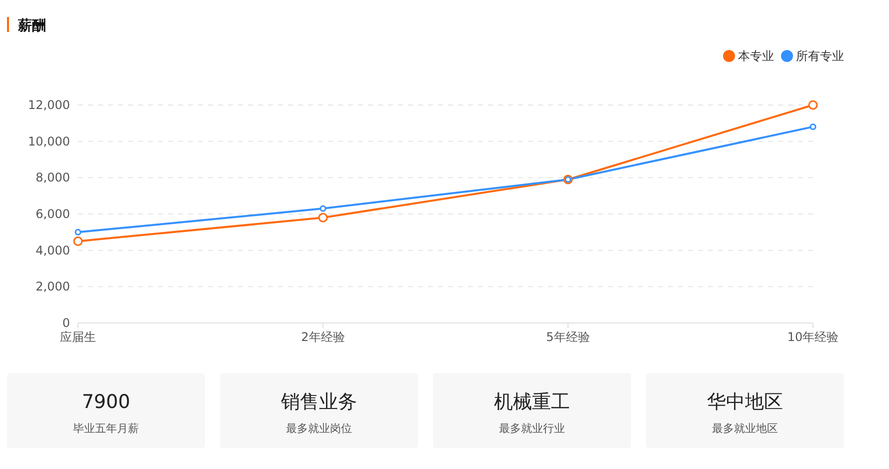 Image resolution: width=889 pixels, height=469 pixels. What do you see at coordinates (318, 402) in the screenshot?
I see `text: 销售业务` at bounding box center [318, 402].